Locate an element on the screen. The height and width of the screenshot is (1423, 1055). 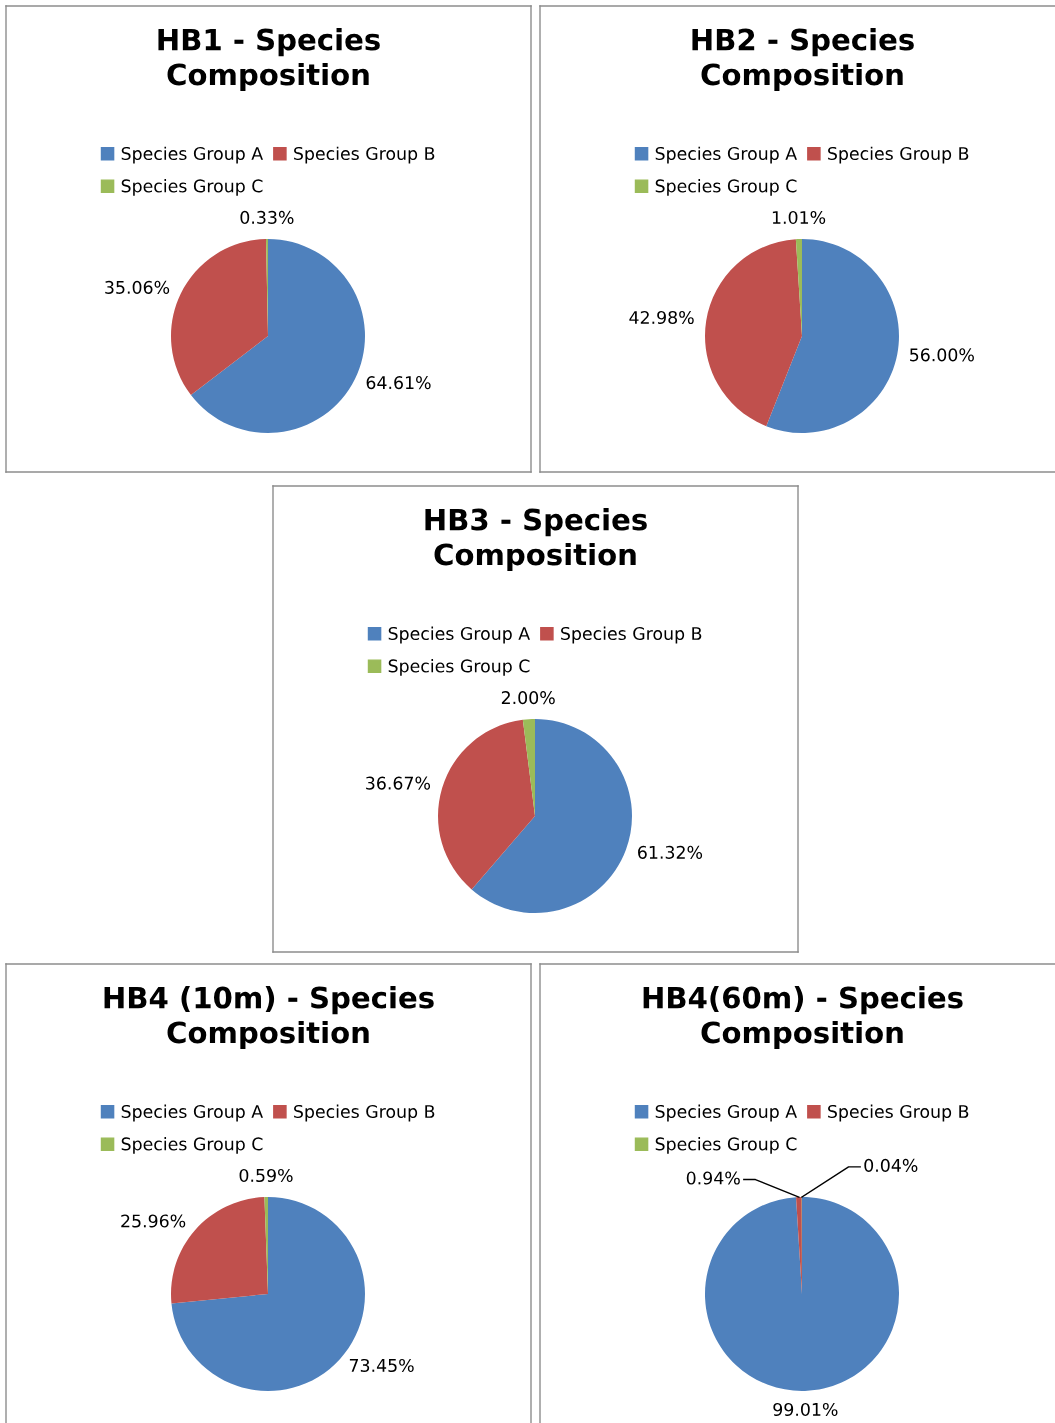
data-label: 36.67% is located at coordinates (398, 783).